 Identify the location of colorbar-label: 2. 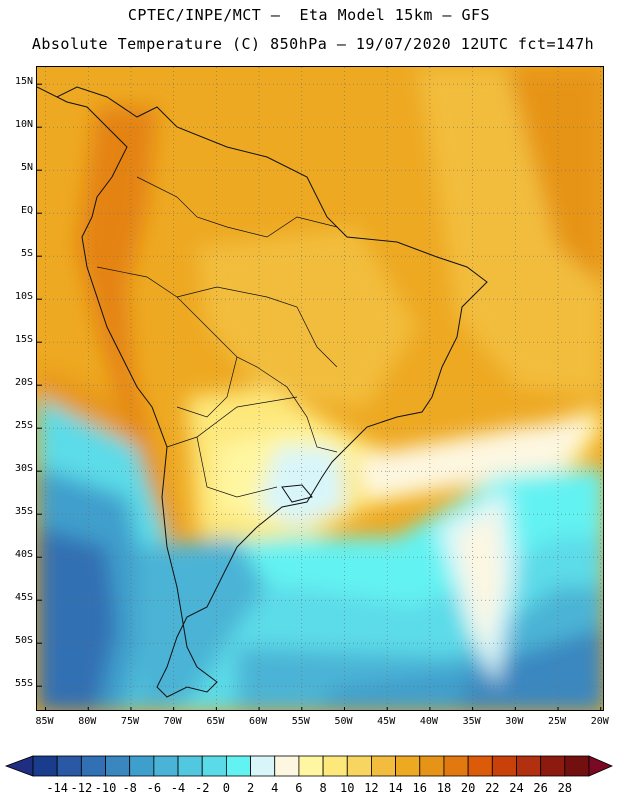
(250, 788).